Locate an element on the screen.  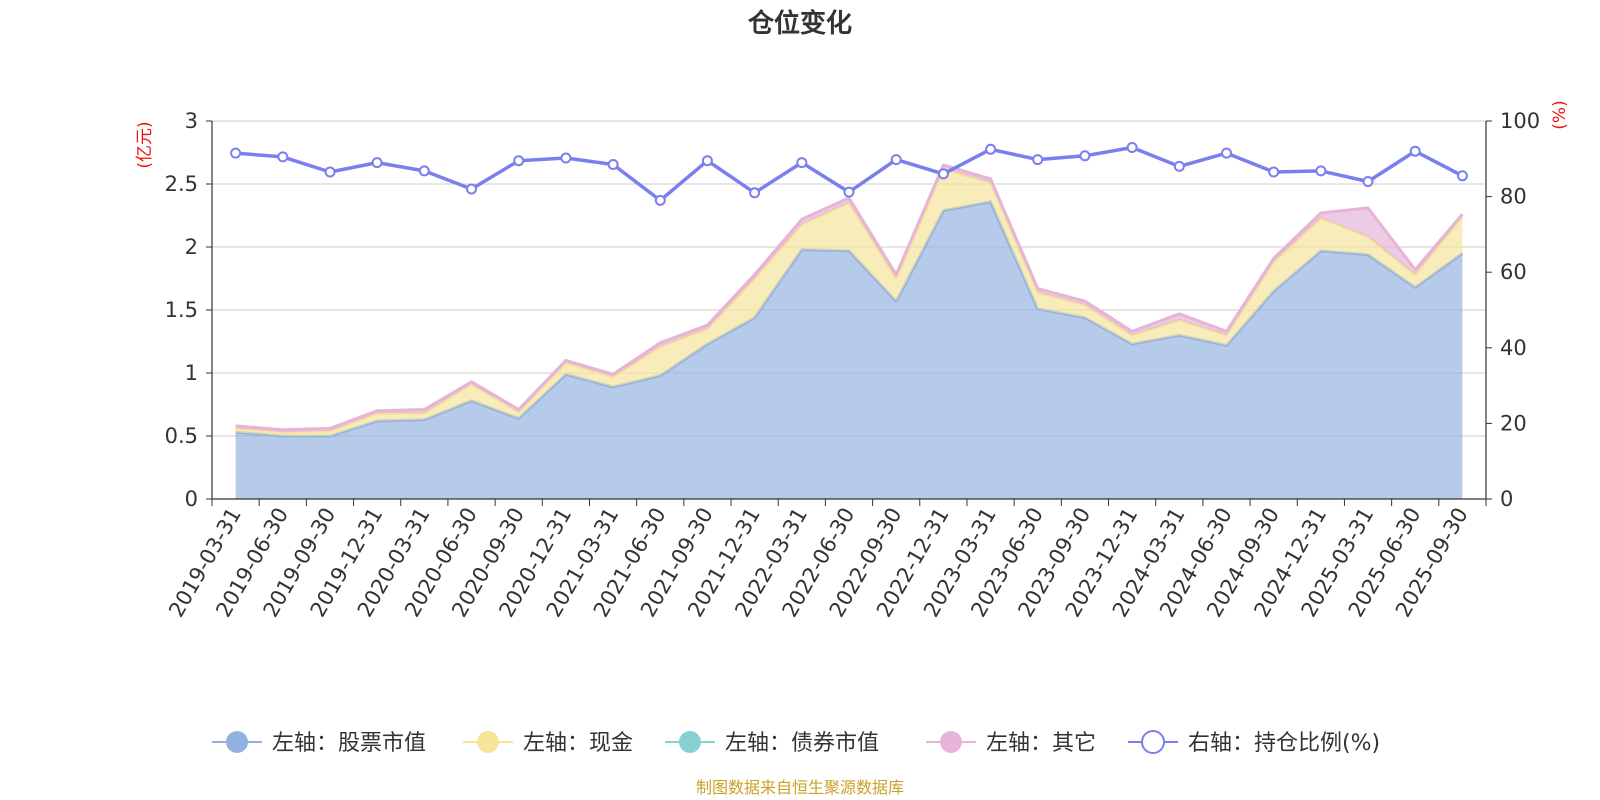
left-axis-unit: (亿元) is located at coordinates (145, 144).